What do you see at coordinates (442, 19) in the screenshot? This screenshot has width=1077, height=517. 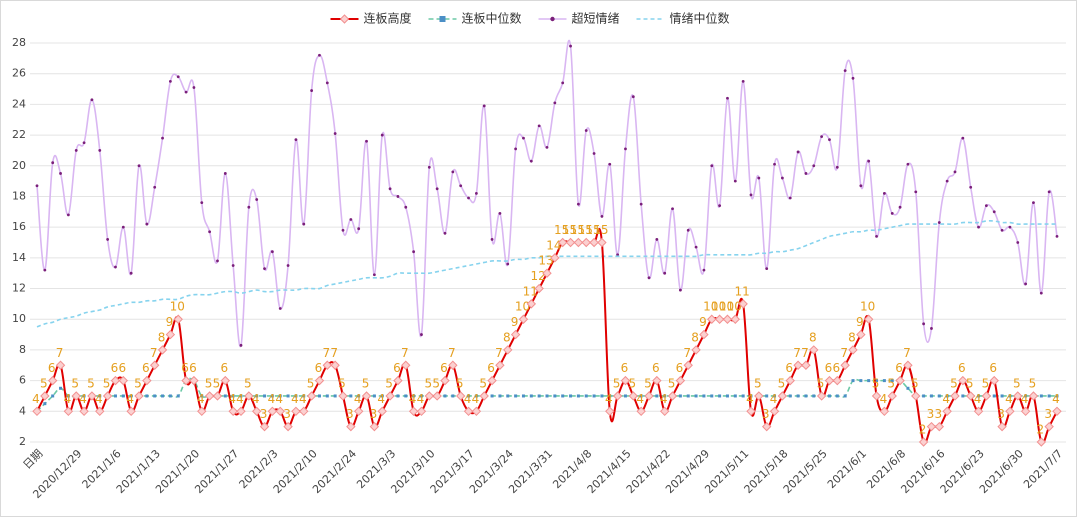 I see `legend-marker` at bounding box center [442, 19].